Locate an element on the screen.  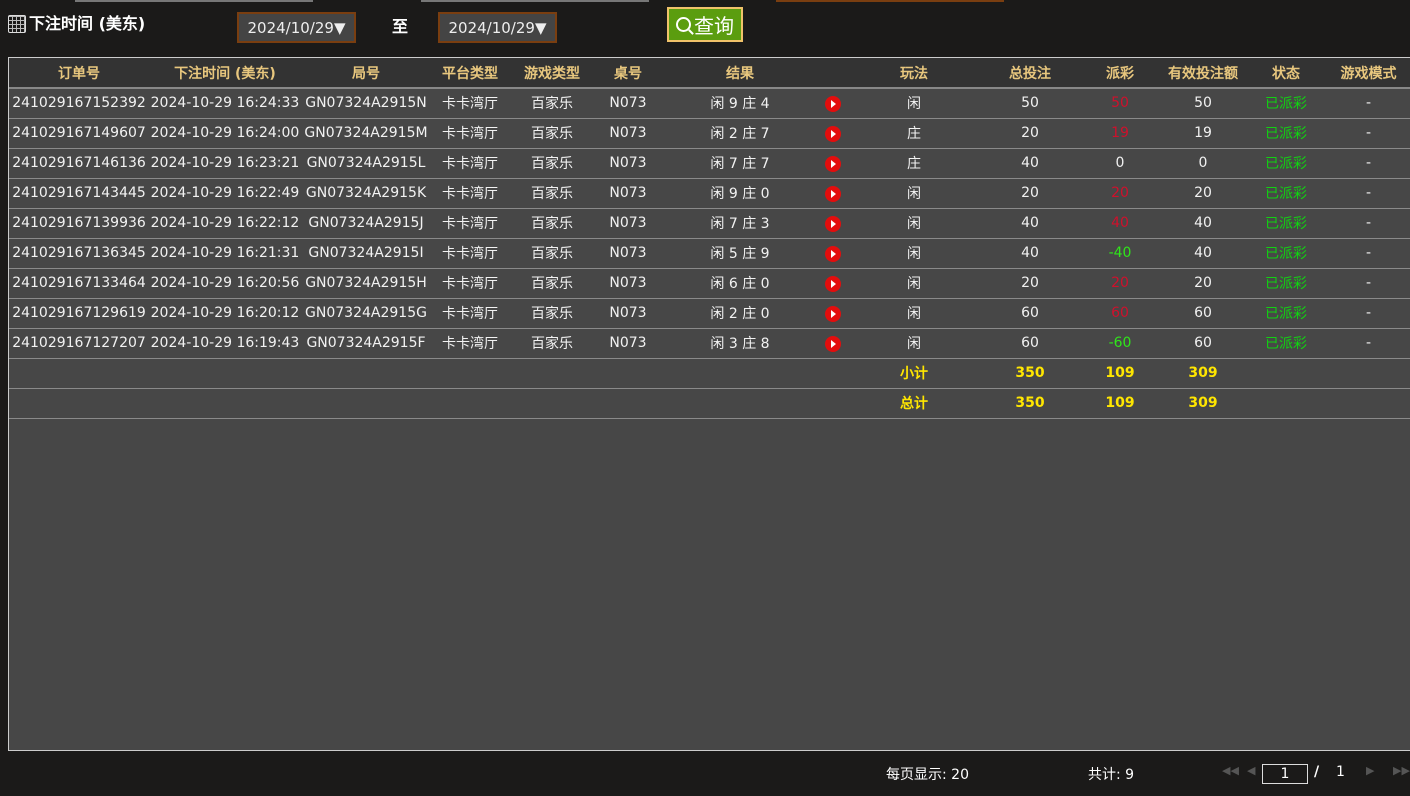
cell-total: 60 is located at coordinates (1030, 313).